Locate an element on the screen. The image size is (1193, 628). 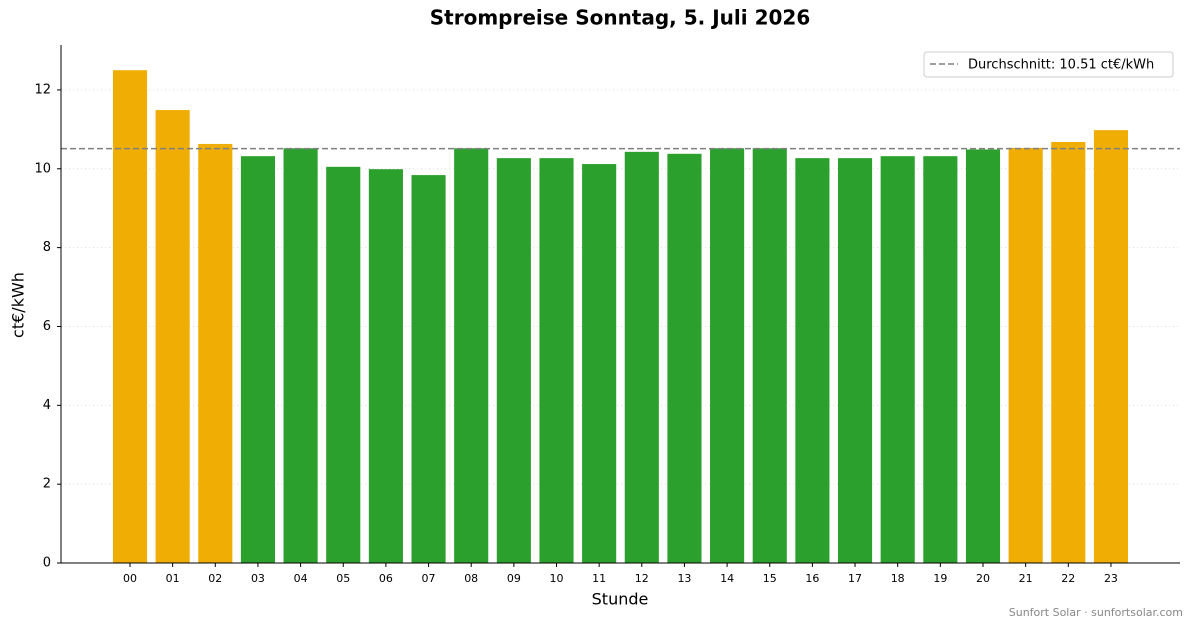
legend-box is located at coordinates (1048, 64).